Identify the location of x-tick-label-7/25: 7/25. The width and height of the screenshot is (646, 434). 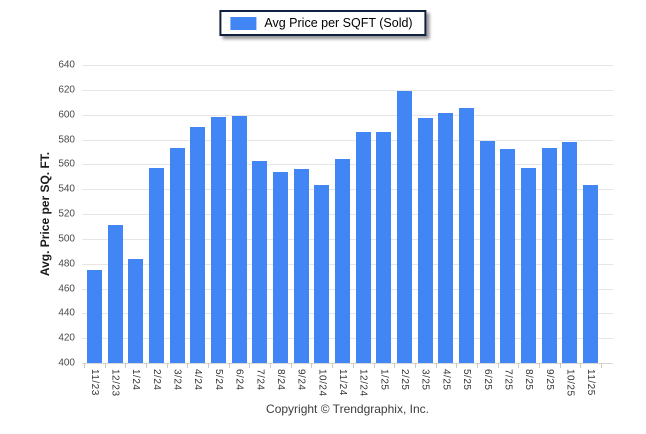
(508, 380).